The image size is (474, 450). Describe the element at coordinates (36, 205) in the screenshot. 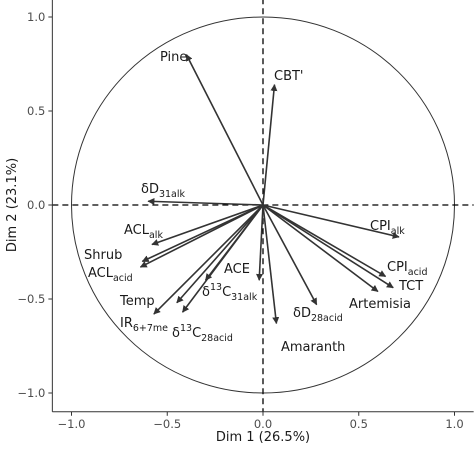

I see `y-tick-label: 0.0` at that location.